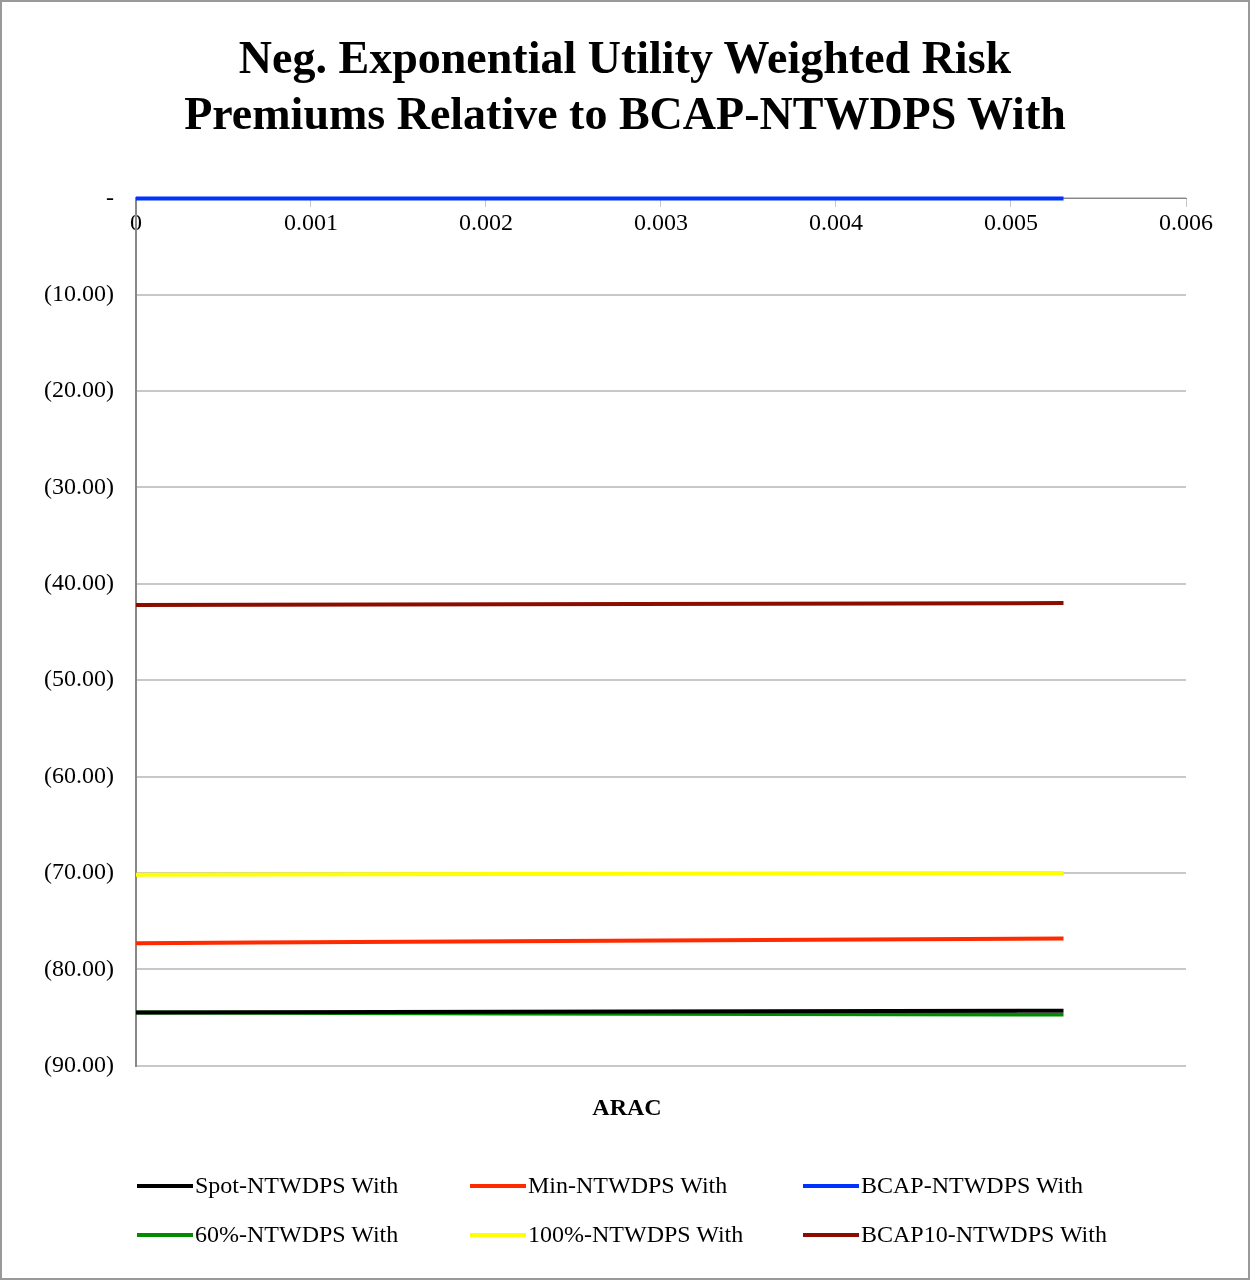 The image size is (1250, 1280). I want to click on y-tick-label: (60.00), so click(79, 774).